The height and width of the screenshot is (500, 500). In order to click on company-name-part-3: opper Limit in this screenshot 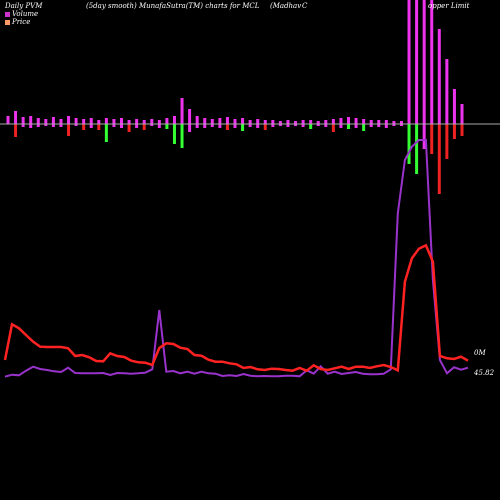, I will do `click(449, 6)`.